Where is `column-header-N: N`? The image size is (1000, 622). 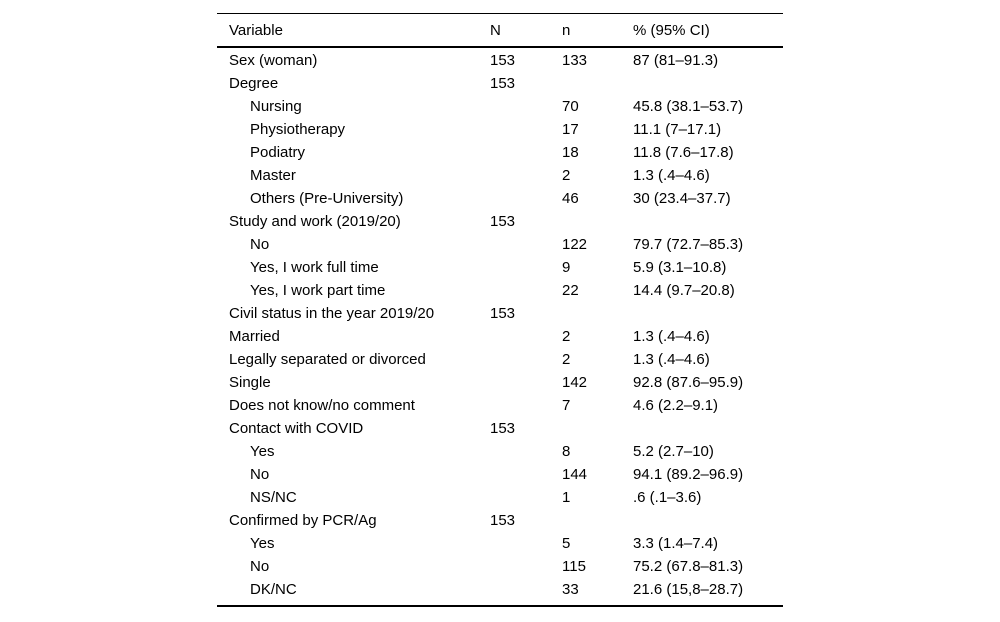
column-header-N: N is located at coordinates (495, 30).